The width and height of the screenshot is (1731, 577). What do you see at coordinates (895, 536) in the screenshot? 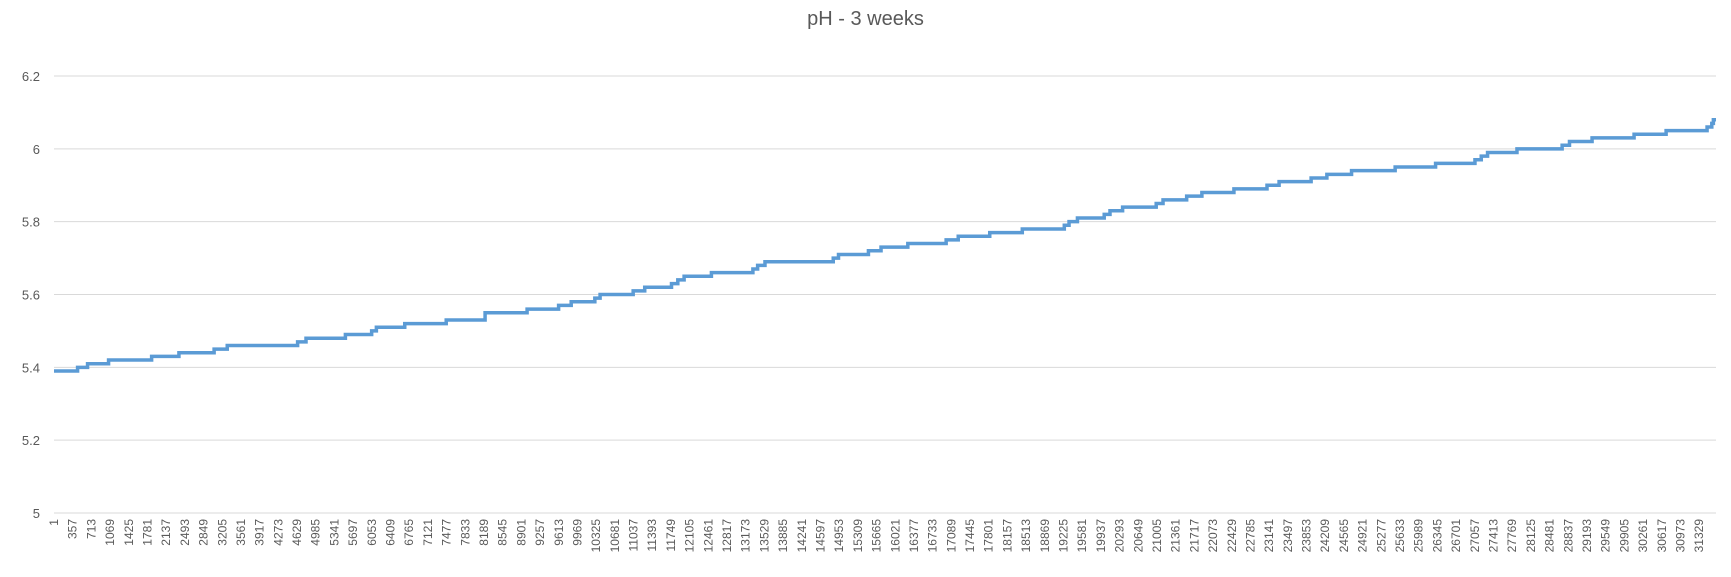
I see `x-tick-label: 16021` at bounding box center [895, 536].